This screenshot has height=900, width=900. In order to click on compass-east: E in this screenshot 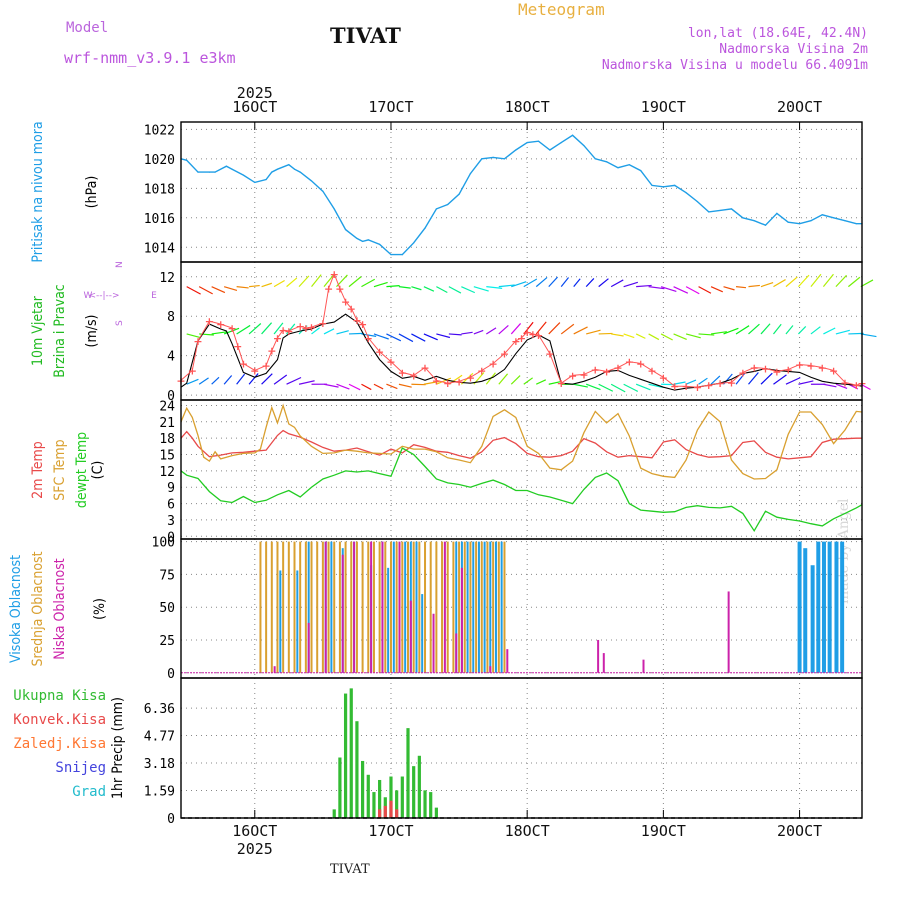, I will do `click(154, 296)`.